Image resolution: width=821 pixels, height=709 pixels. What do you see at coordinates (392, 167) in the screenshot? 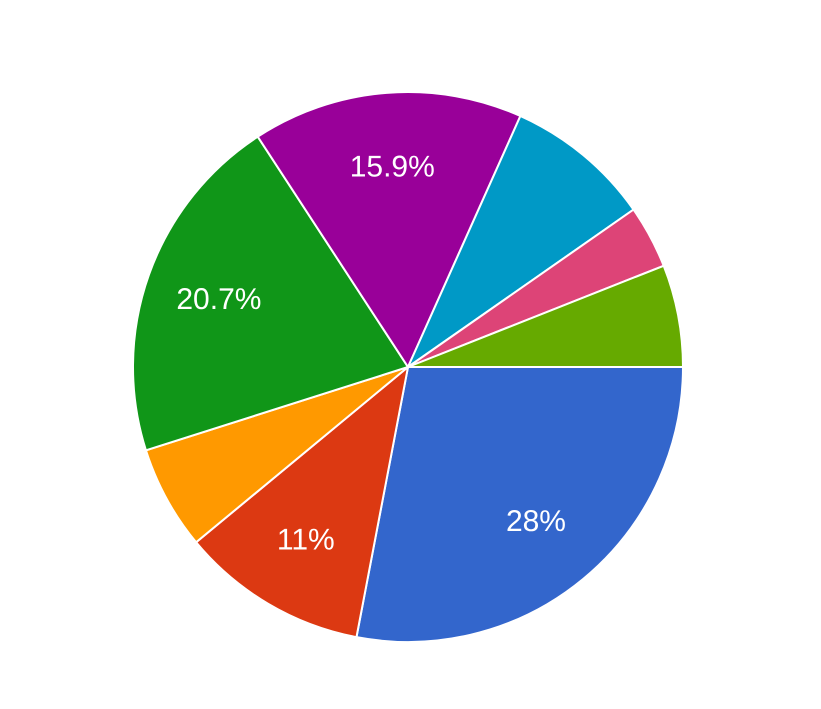
I see `data-label: 15.9%` at bounding box center [392, 167].